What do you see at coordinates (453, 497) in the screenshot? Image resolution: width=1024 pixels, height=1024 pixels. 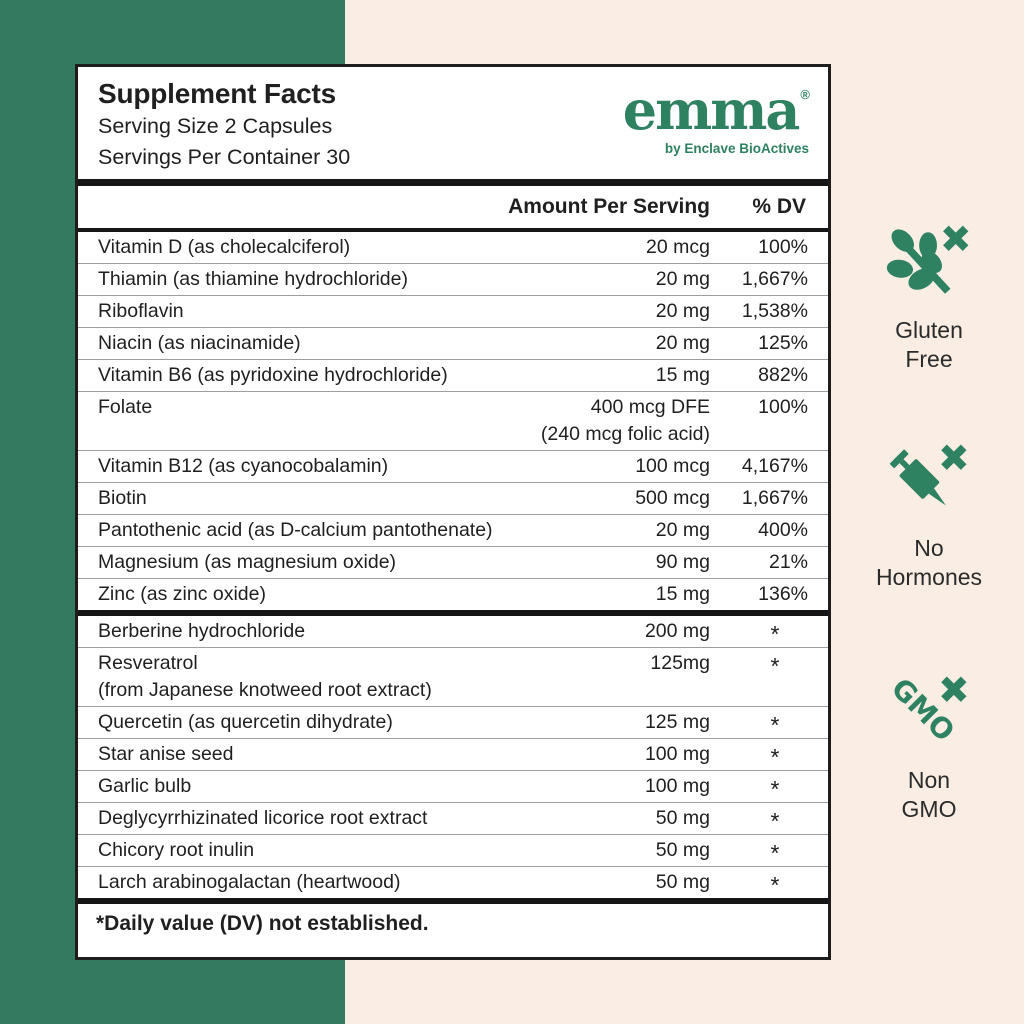 I see `table-row: Biotin 500 mcg 1,667%` at bounding box center [453, 497].